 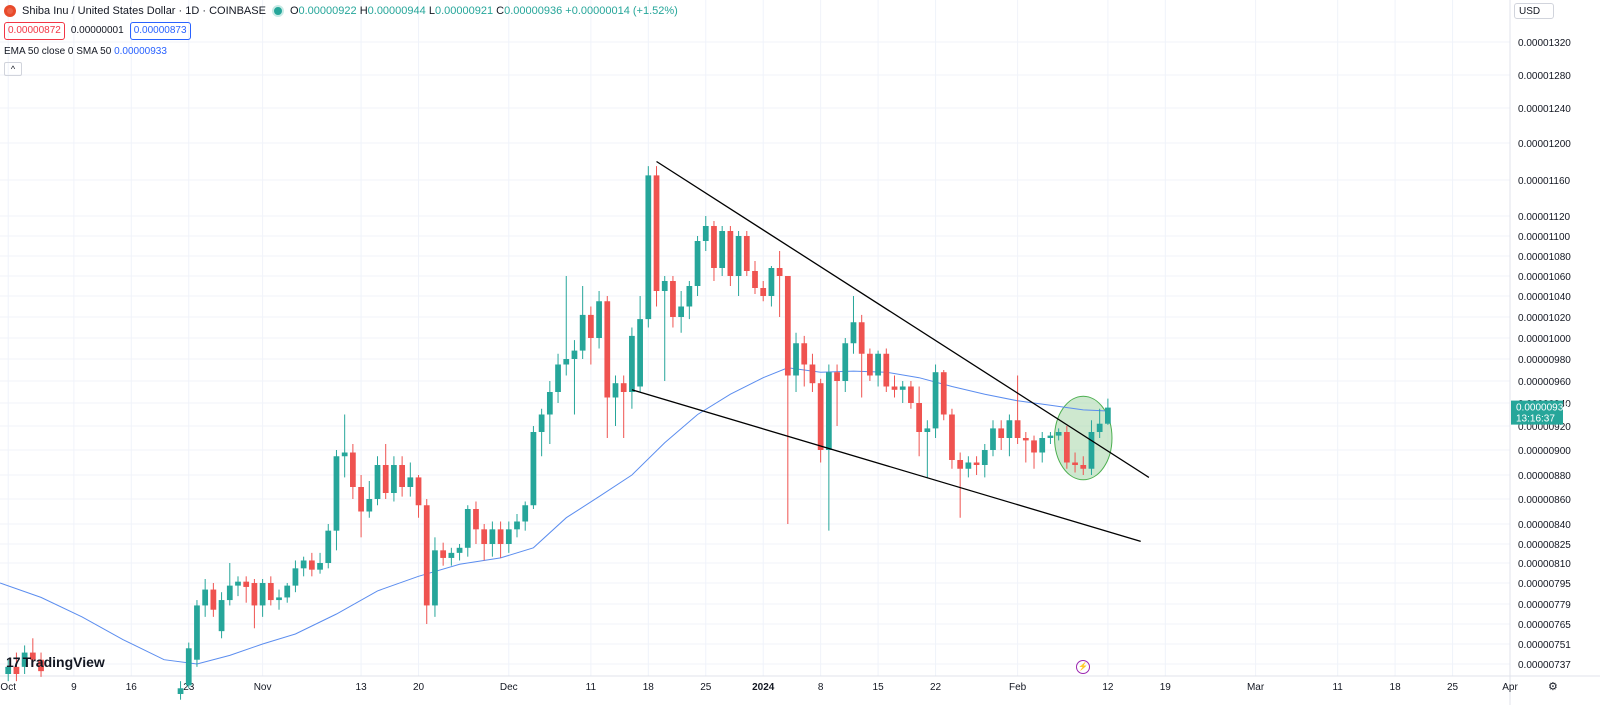 What do you see at coordinates (1544, 665) in the screenshot?
I see `y-tick-label: 0.00000737` at bounding box center [1544, 665].